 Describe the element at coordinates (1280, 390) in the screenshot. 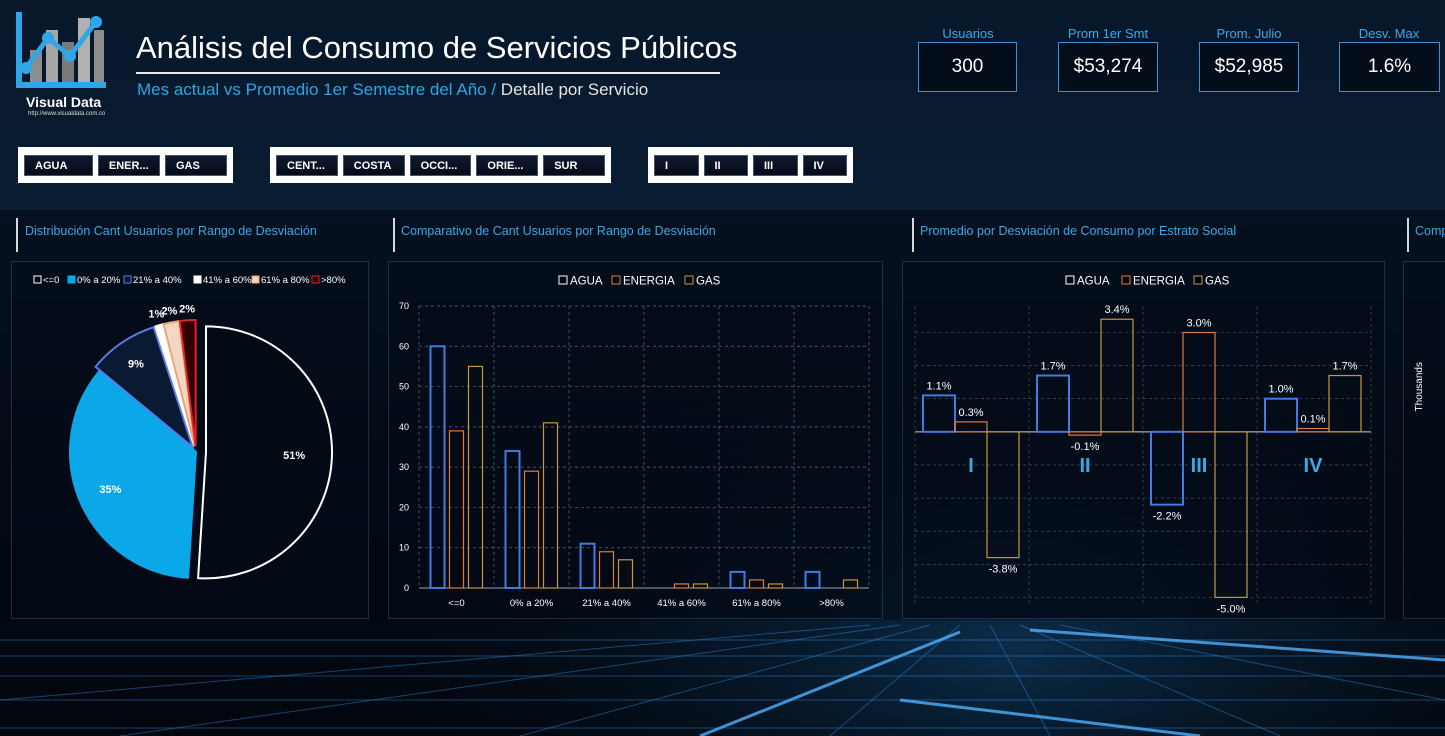

I see `data-label-agua-estrato-iv: 1.0%` at that location.